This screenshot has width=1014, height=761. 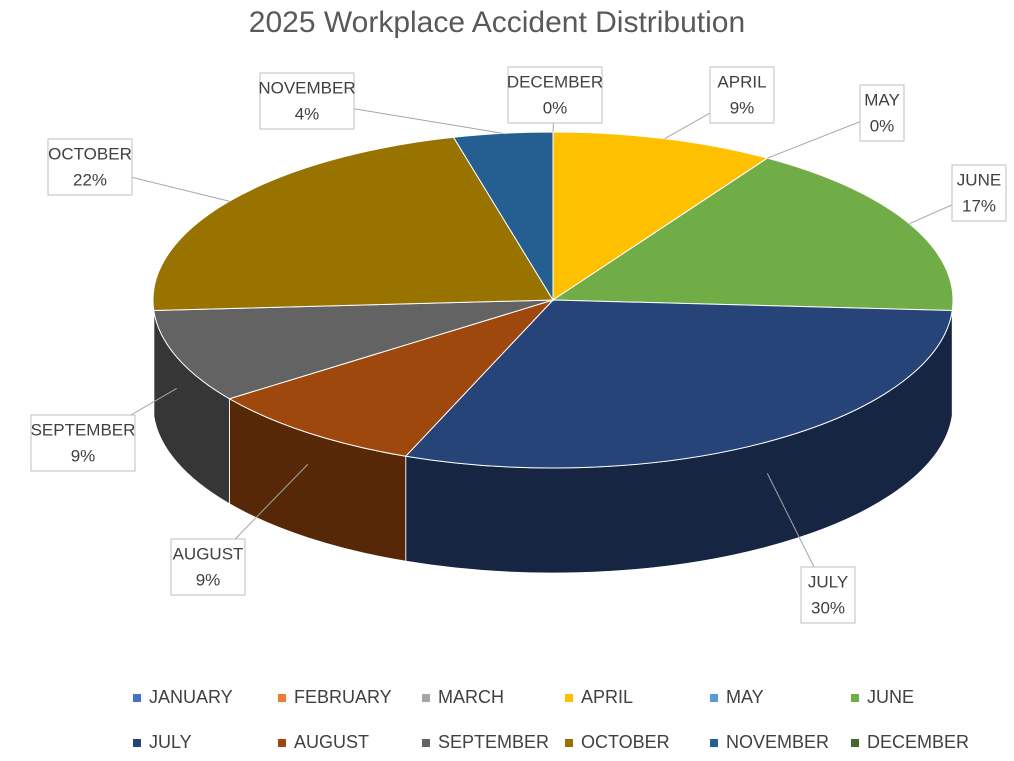 What do you see at coordinates (979, 179) in the screenshot?
I see `data-label-name: JUNE` at bounding box center [979, 179].